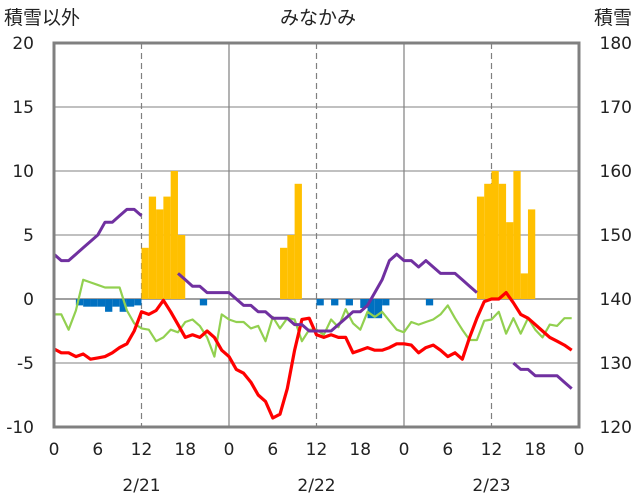 This screenshot has width=636, height=501. I want to click on chart-title: みなかみ, so click(318, 18).